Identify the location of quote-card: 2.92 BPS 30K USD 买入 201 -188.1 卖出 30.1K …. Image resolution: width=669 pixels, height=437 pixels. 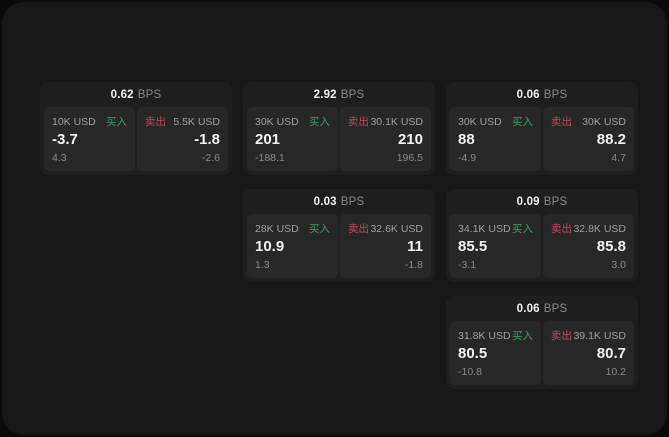
(339, 128).